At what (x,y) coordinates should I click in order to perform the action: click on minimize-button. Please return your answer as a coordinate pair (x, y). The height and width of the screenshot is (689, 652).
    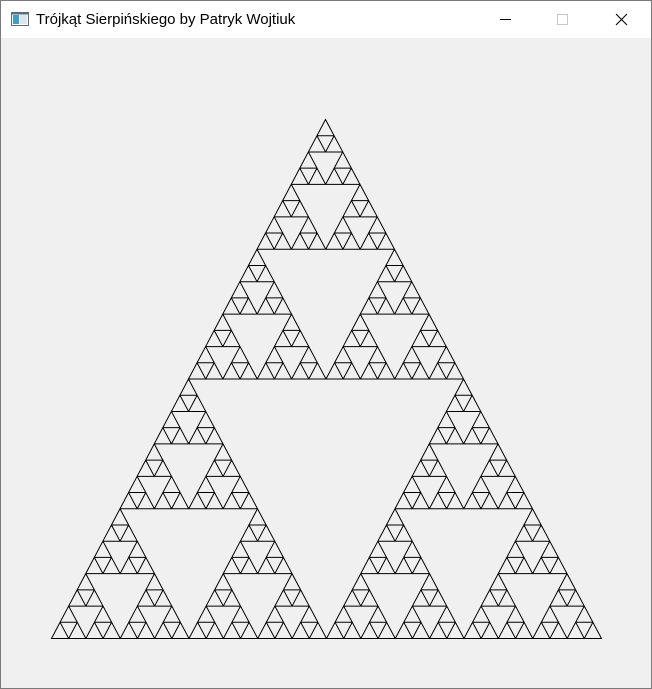
    Looking at the image, I should click on (505, 19).